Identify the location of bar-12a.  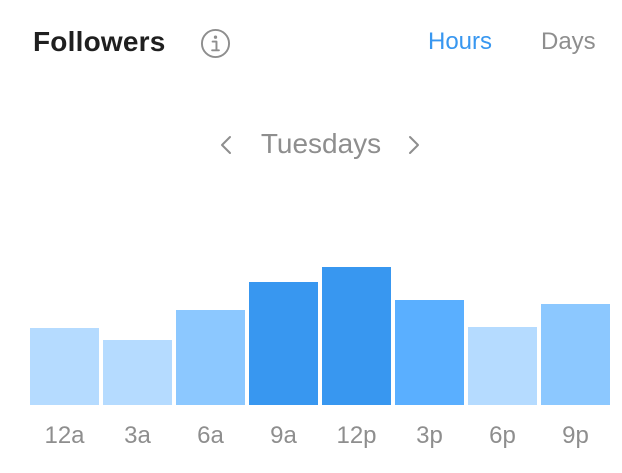
(64, 366).